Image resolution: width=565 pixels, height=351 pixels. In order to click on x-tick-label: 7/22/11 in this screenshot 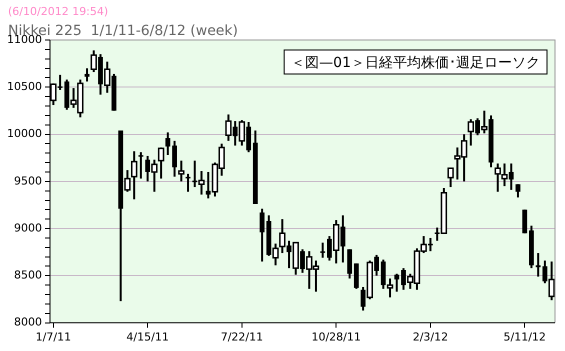, I will do `click(242, 337)`.